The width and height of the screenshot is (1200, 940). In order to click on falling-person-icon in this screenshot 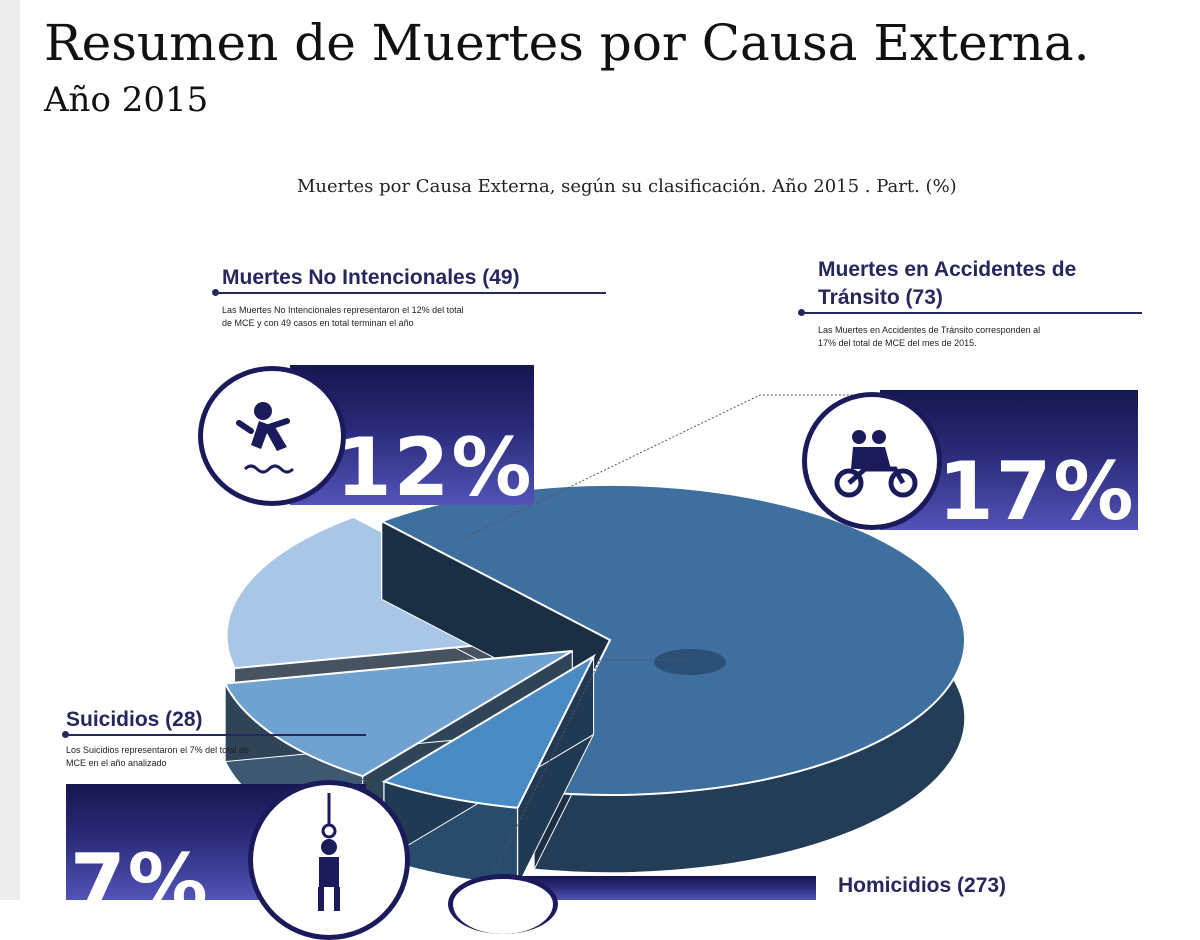, I will do `click(272, 436)`.